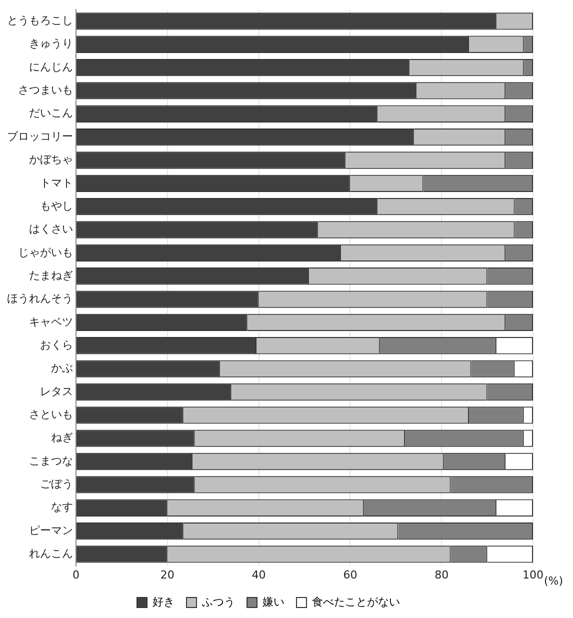 The width and height of the screenshot is (573, 618). What do you see at coordinates (51, 530) in the screenshot?
I see `y-tick-label: ピーマン` at bounding box center [51, 530].